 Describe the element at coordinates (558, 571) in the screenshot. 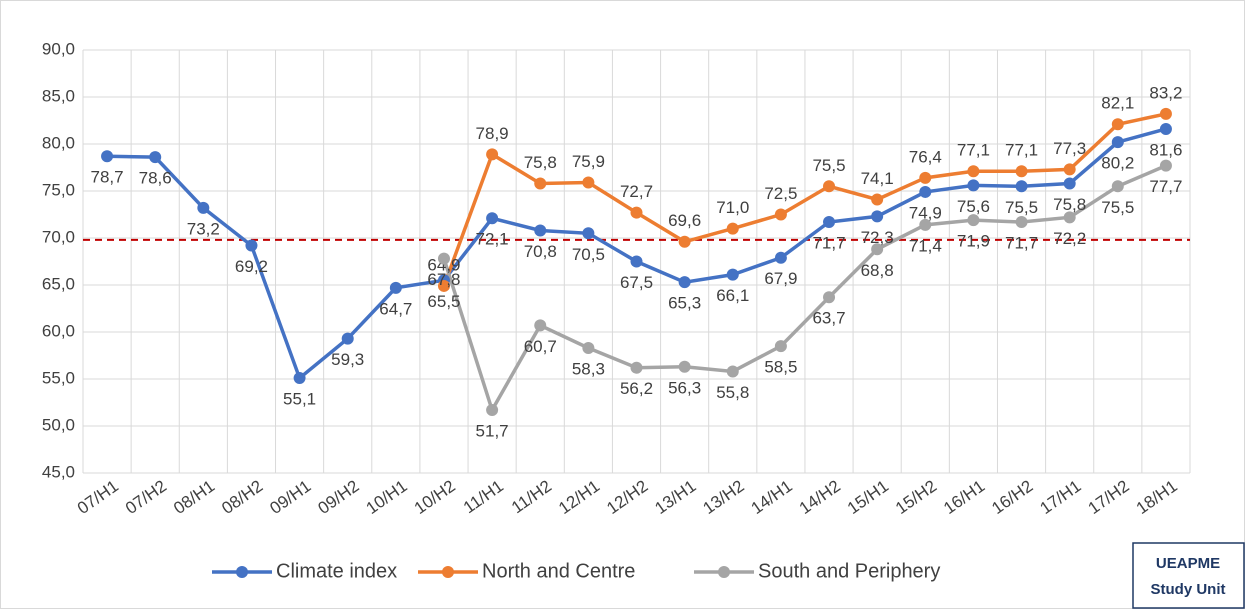

I see `legend-label: North and Centre` at that location.